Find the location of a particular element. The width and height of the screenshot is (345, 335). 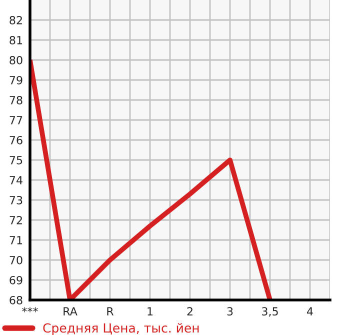

y-tick-label: 77 is located at coordinates (16, 120).